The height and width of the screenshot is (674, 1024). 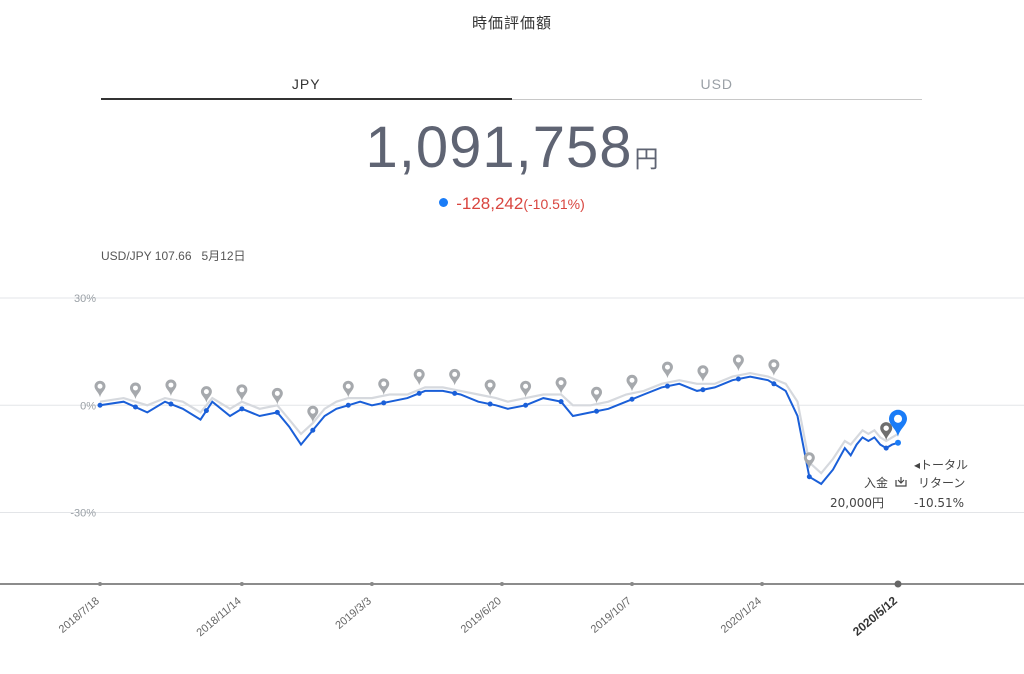 What do you see at coordinates (88, 406) in the screenshot?
I see `y-tick-label: 0%` at bounding box center [88, 406].